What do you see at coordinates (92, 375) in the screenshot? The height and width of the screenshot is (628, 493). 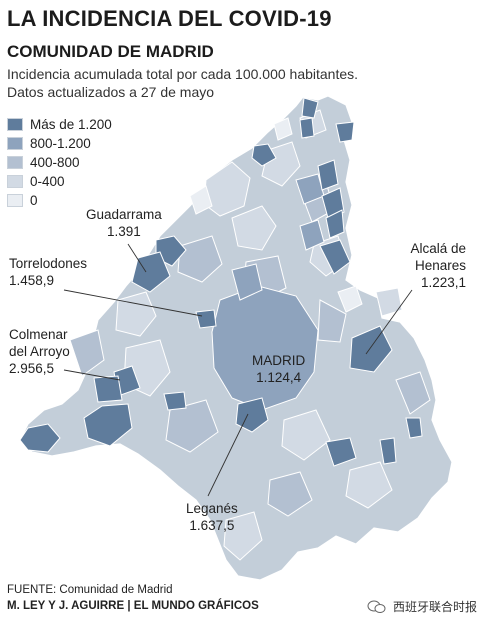 I see `leader-colmenar` at bounding box center [92, 375].